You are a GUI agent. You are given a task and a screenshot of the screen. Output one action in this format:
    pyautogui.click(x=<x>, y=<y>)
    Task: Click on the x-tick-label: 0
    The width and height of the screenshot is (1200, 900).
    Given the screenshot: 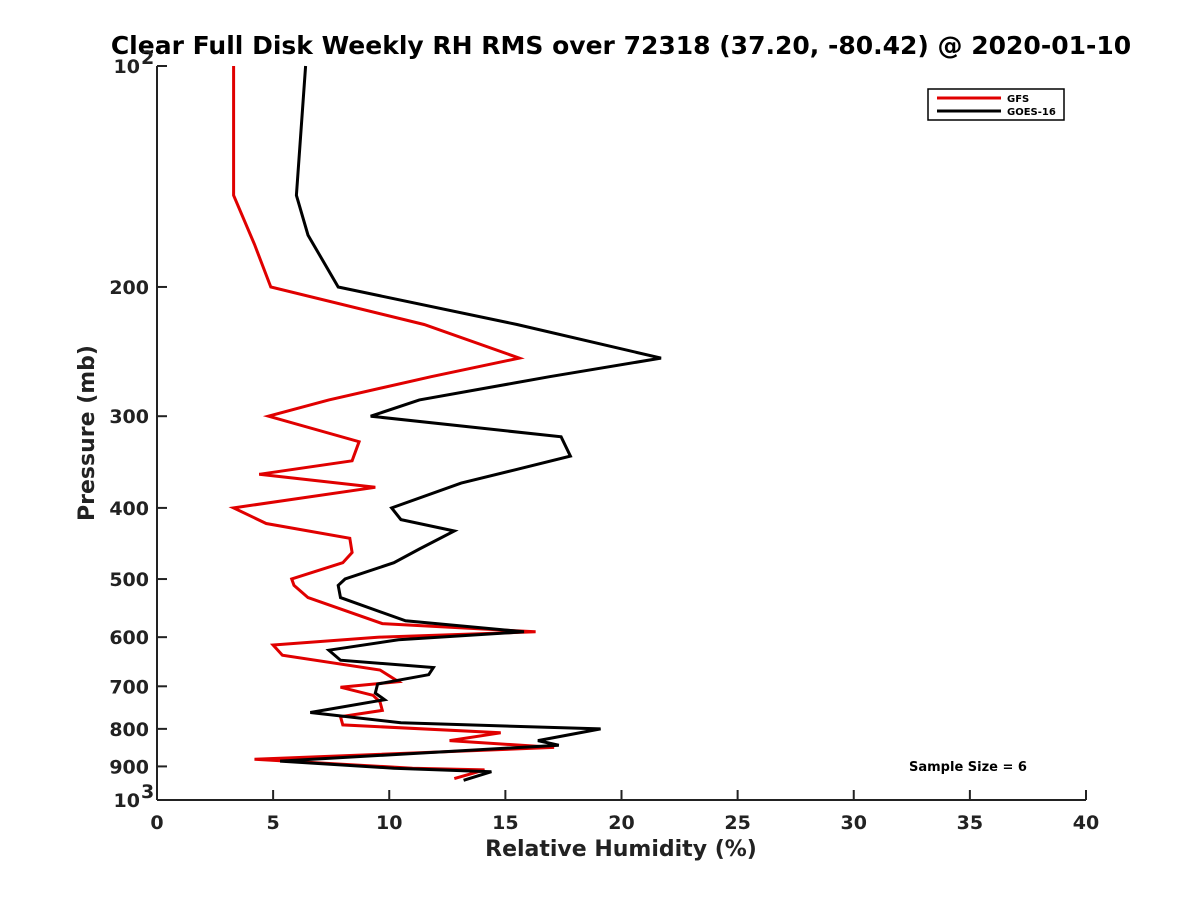 What is the action you would take?
    pyautogui.click(x=156, y=823)
    